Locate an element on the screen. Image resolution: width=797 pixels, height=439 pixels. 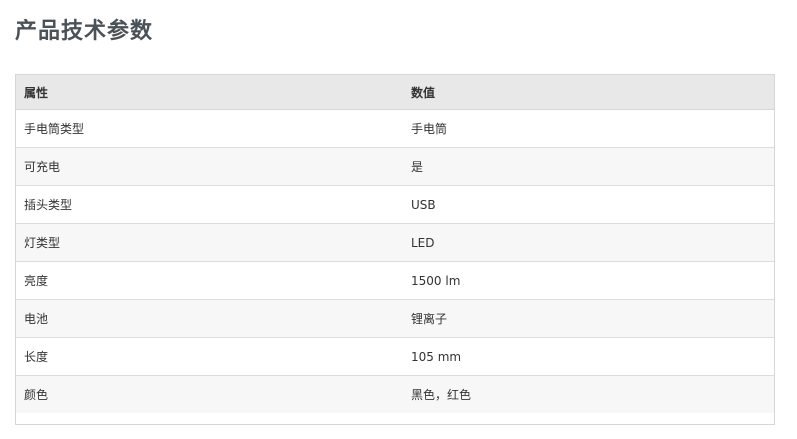
table-row: 灯类型 LED is located at coordinates (395, 242).